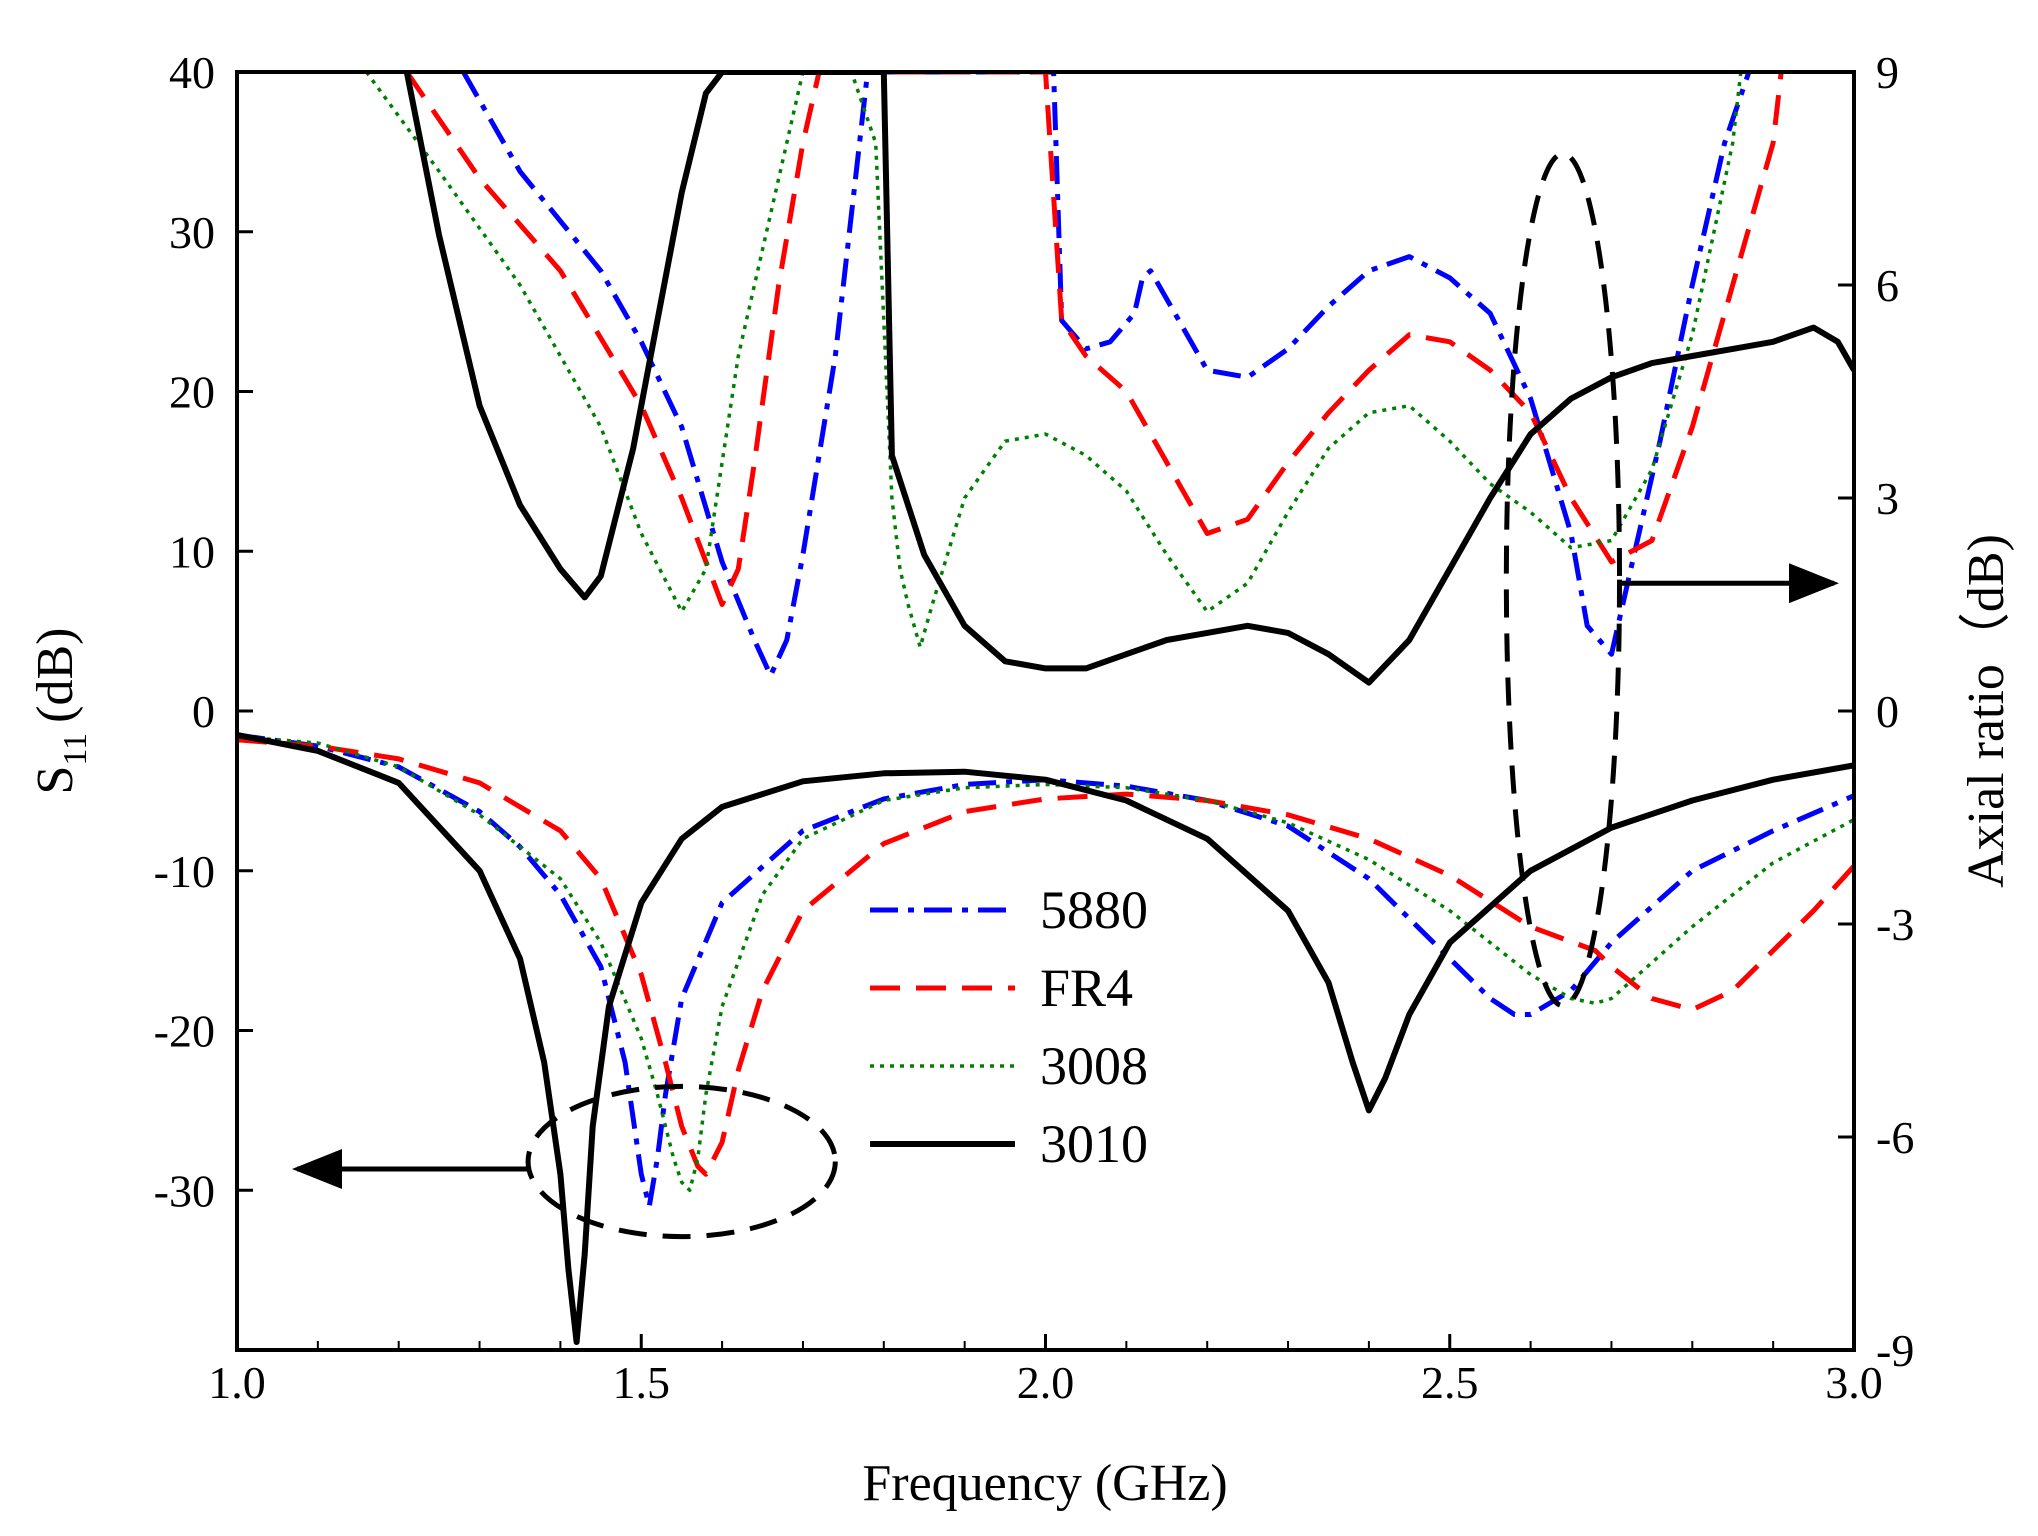 The width and height of the screenshot is (2038, 1536). I want to click on y-axis-left-title: S11 (dB), so click(60, 711).